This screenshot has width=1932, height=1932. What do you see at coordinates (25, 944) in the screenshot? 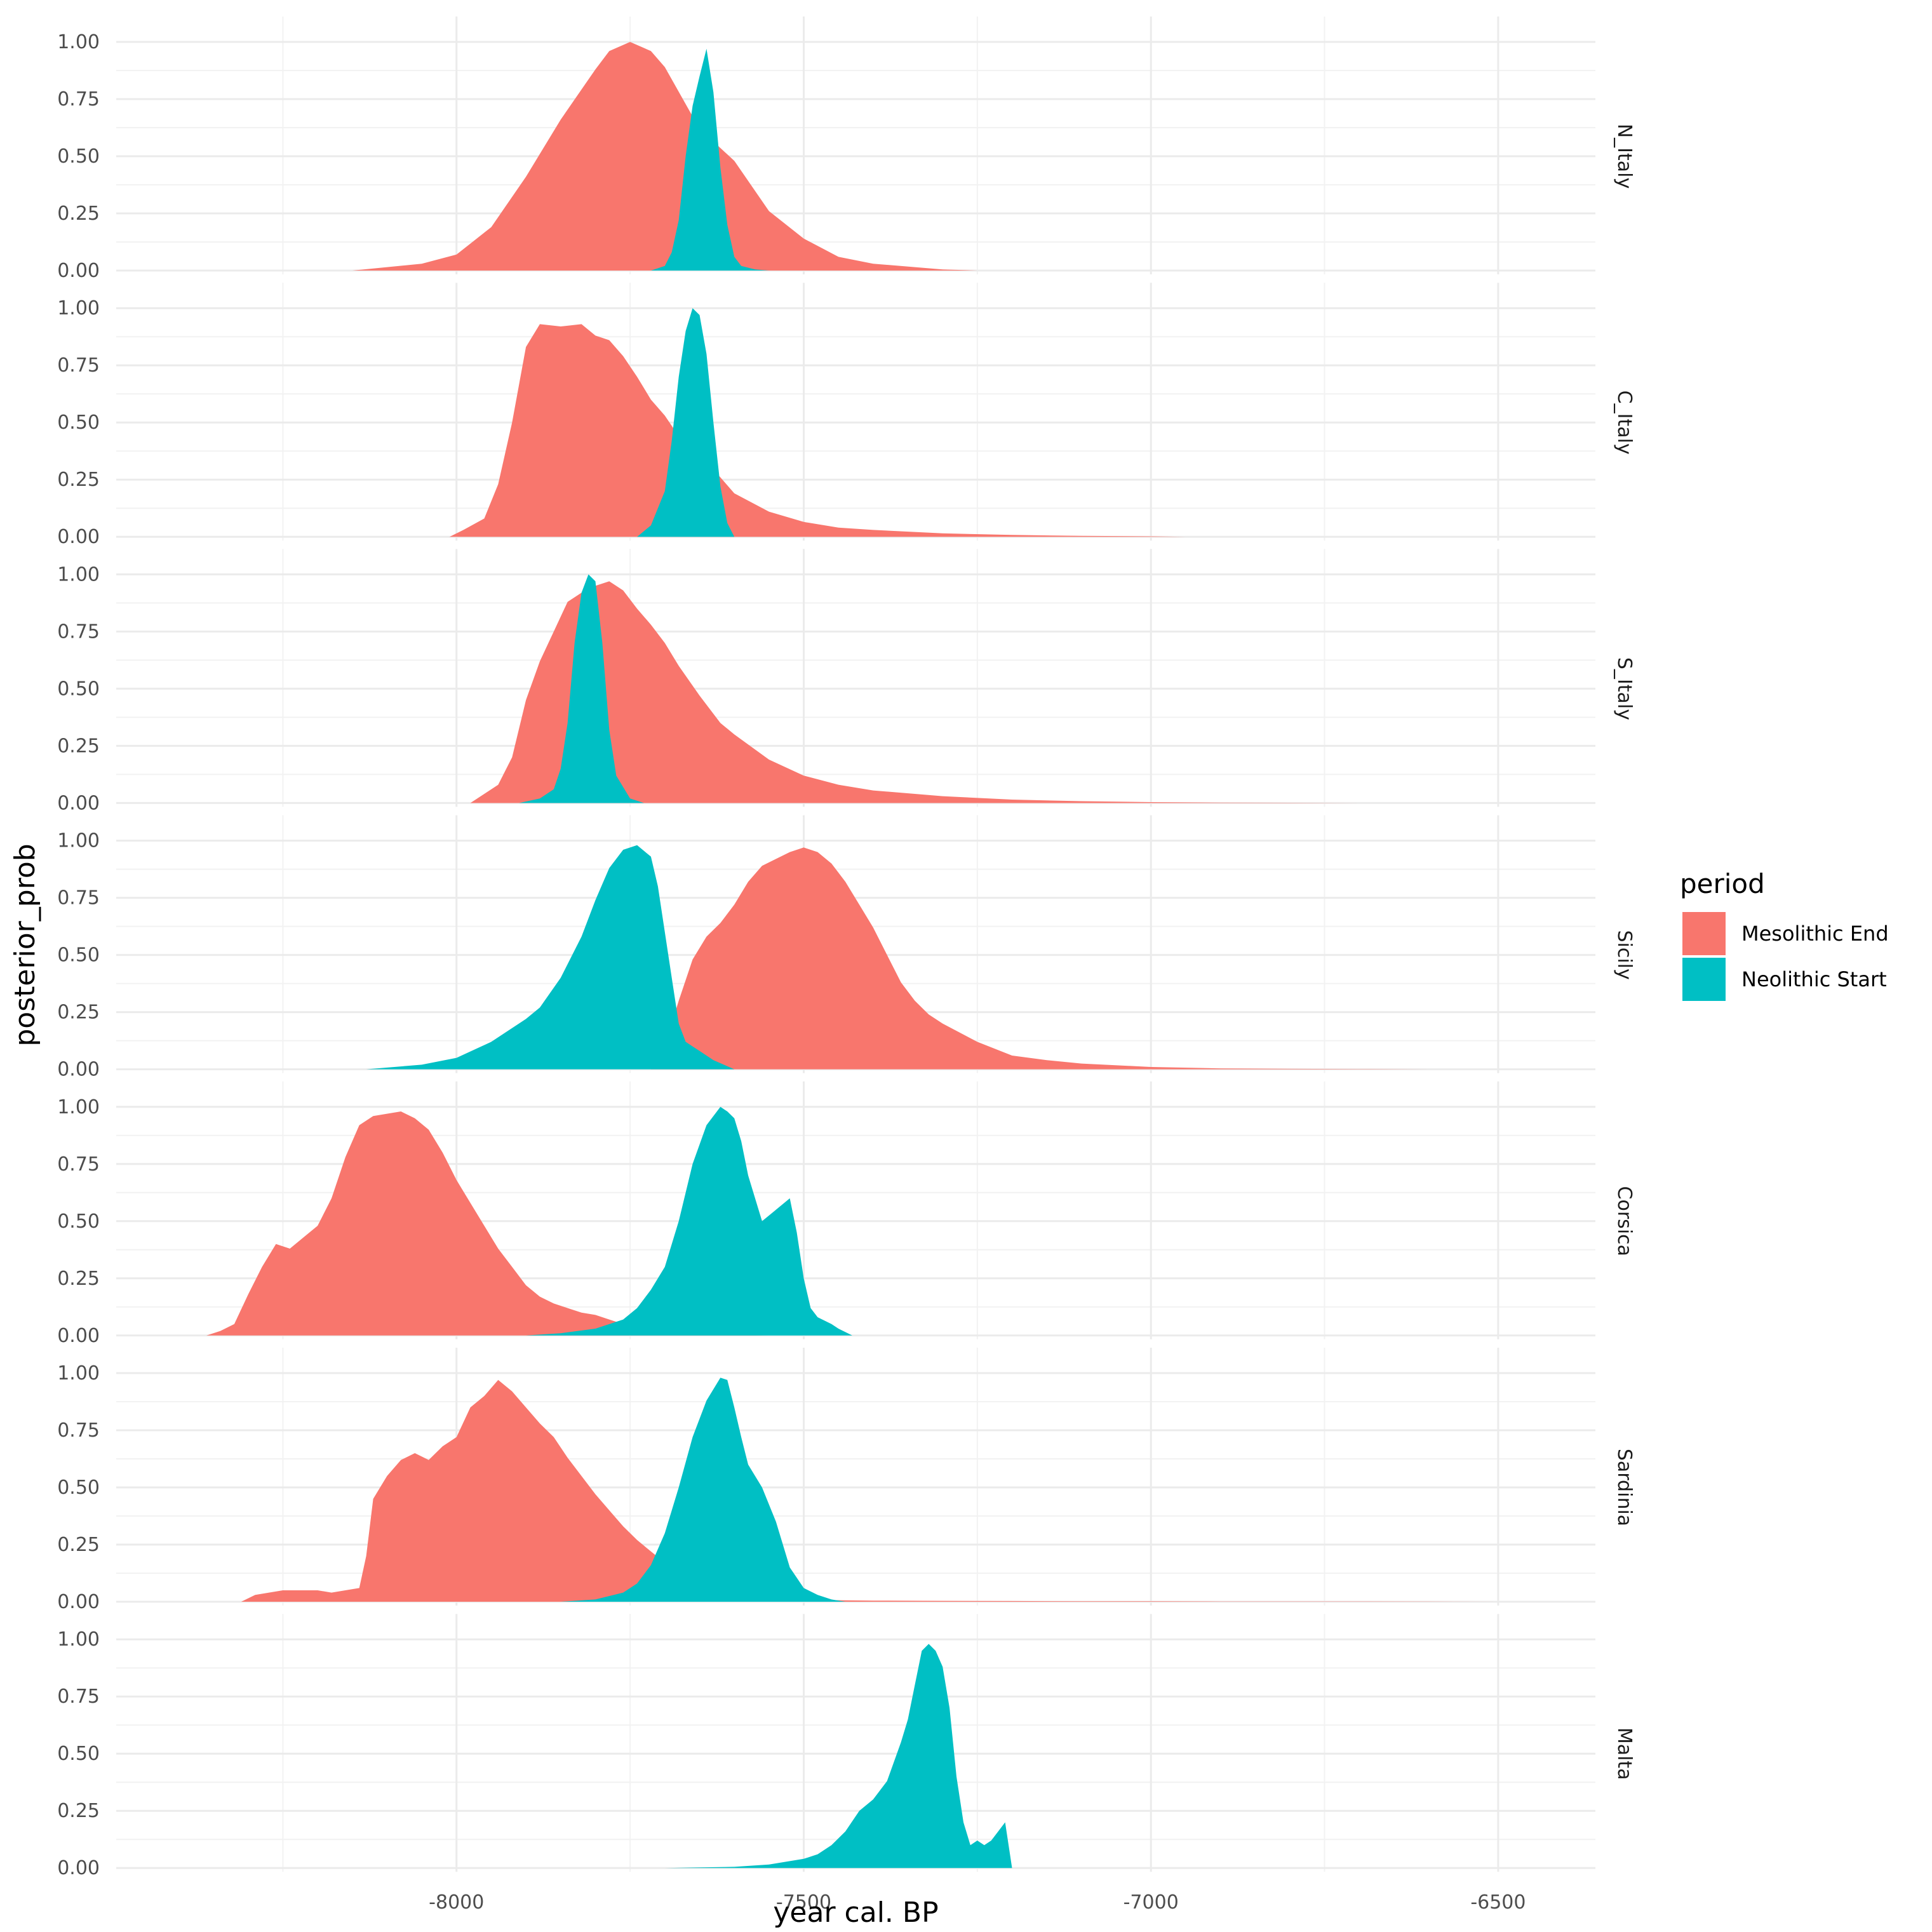
I see `y-axis-title: posterior_prob` at bounding box center [25, 944].